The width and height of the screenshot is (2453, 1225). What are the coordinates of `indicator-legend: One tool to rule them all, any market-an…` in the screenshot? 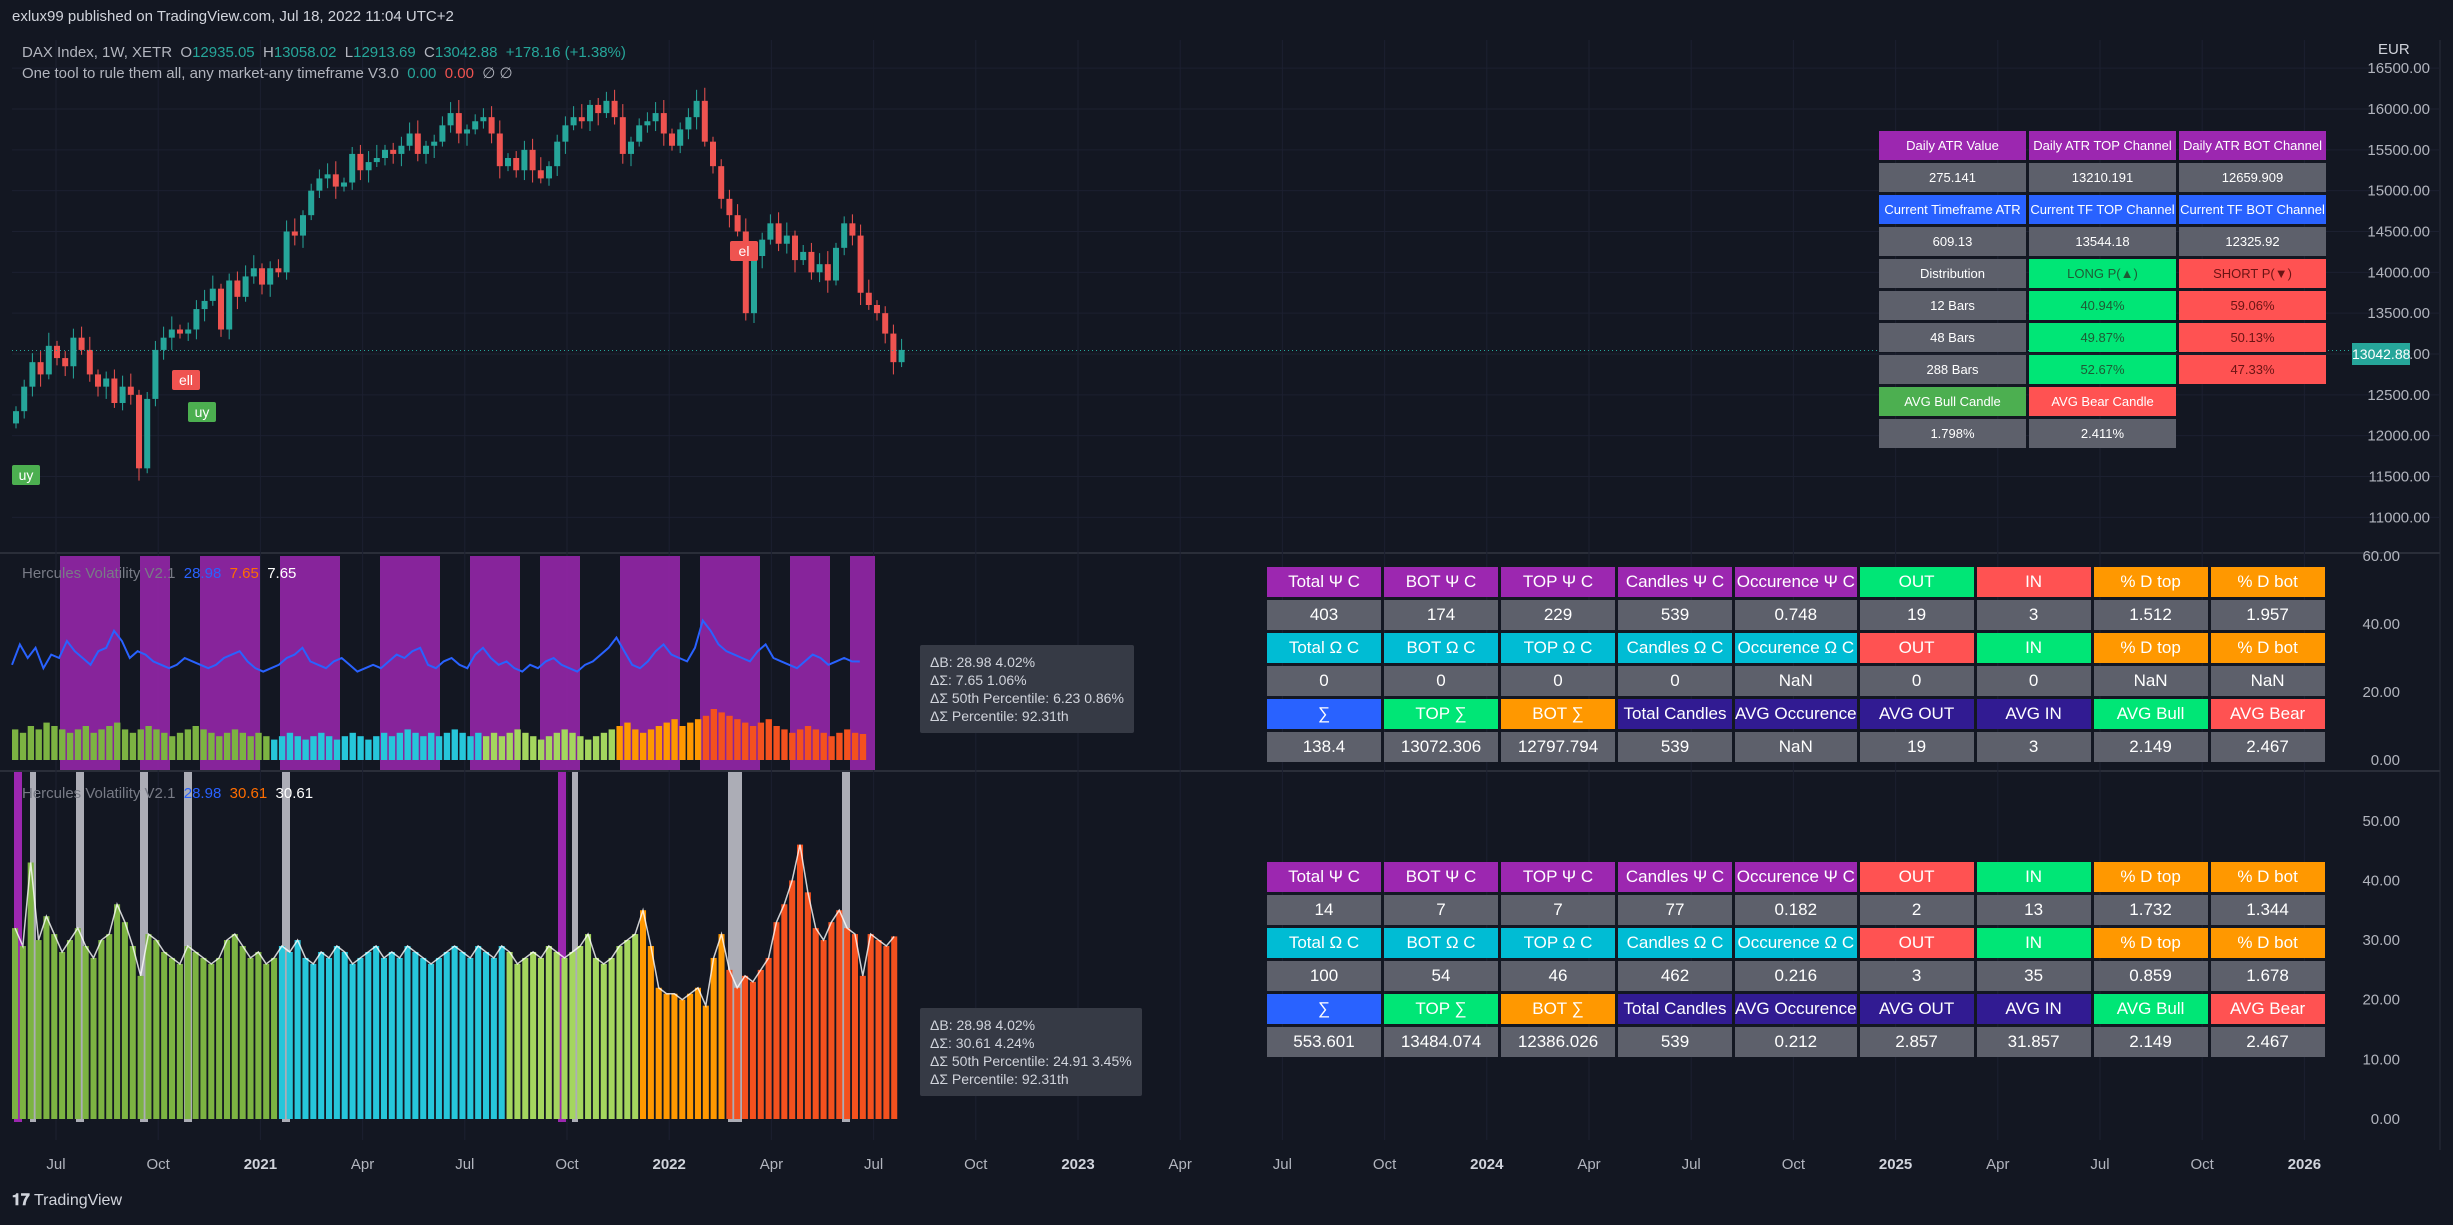 It's located at (267, 73).